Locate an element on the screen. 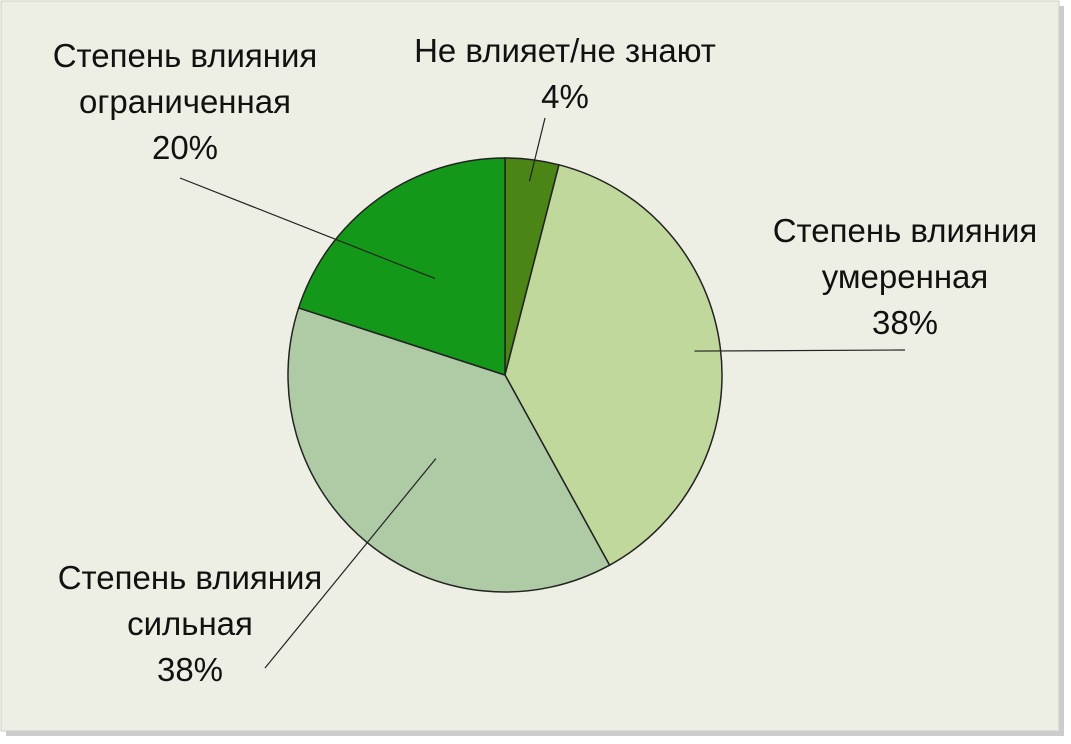 This screenshot has height=744, width=1071. value-label: 4% is located at coordinates (565, 96).